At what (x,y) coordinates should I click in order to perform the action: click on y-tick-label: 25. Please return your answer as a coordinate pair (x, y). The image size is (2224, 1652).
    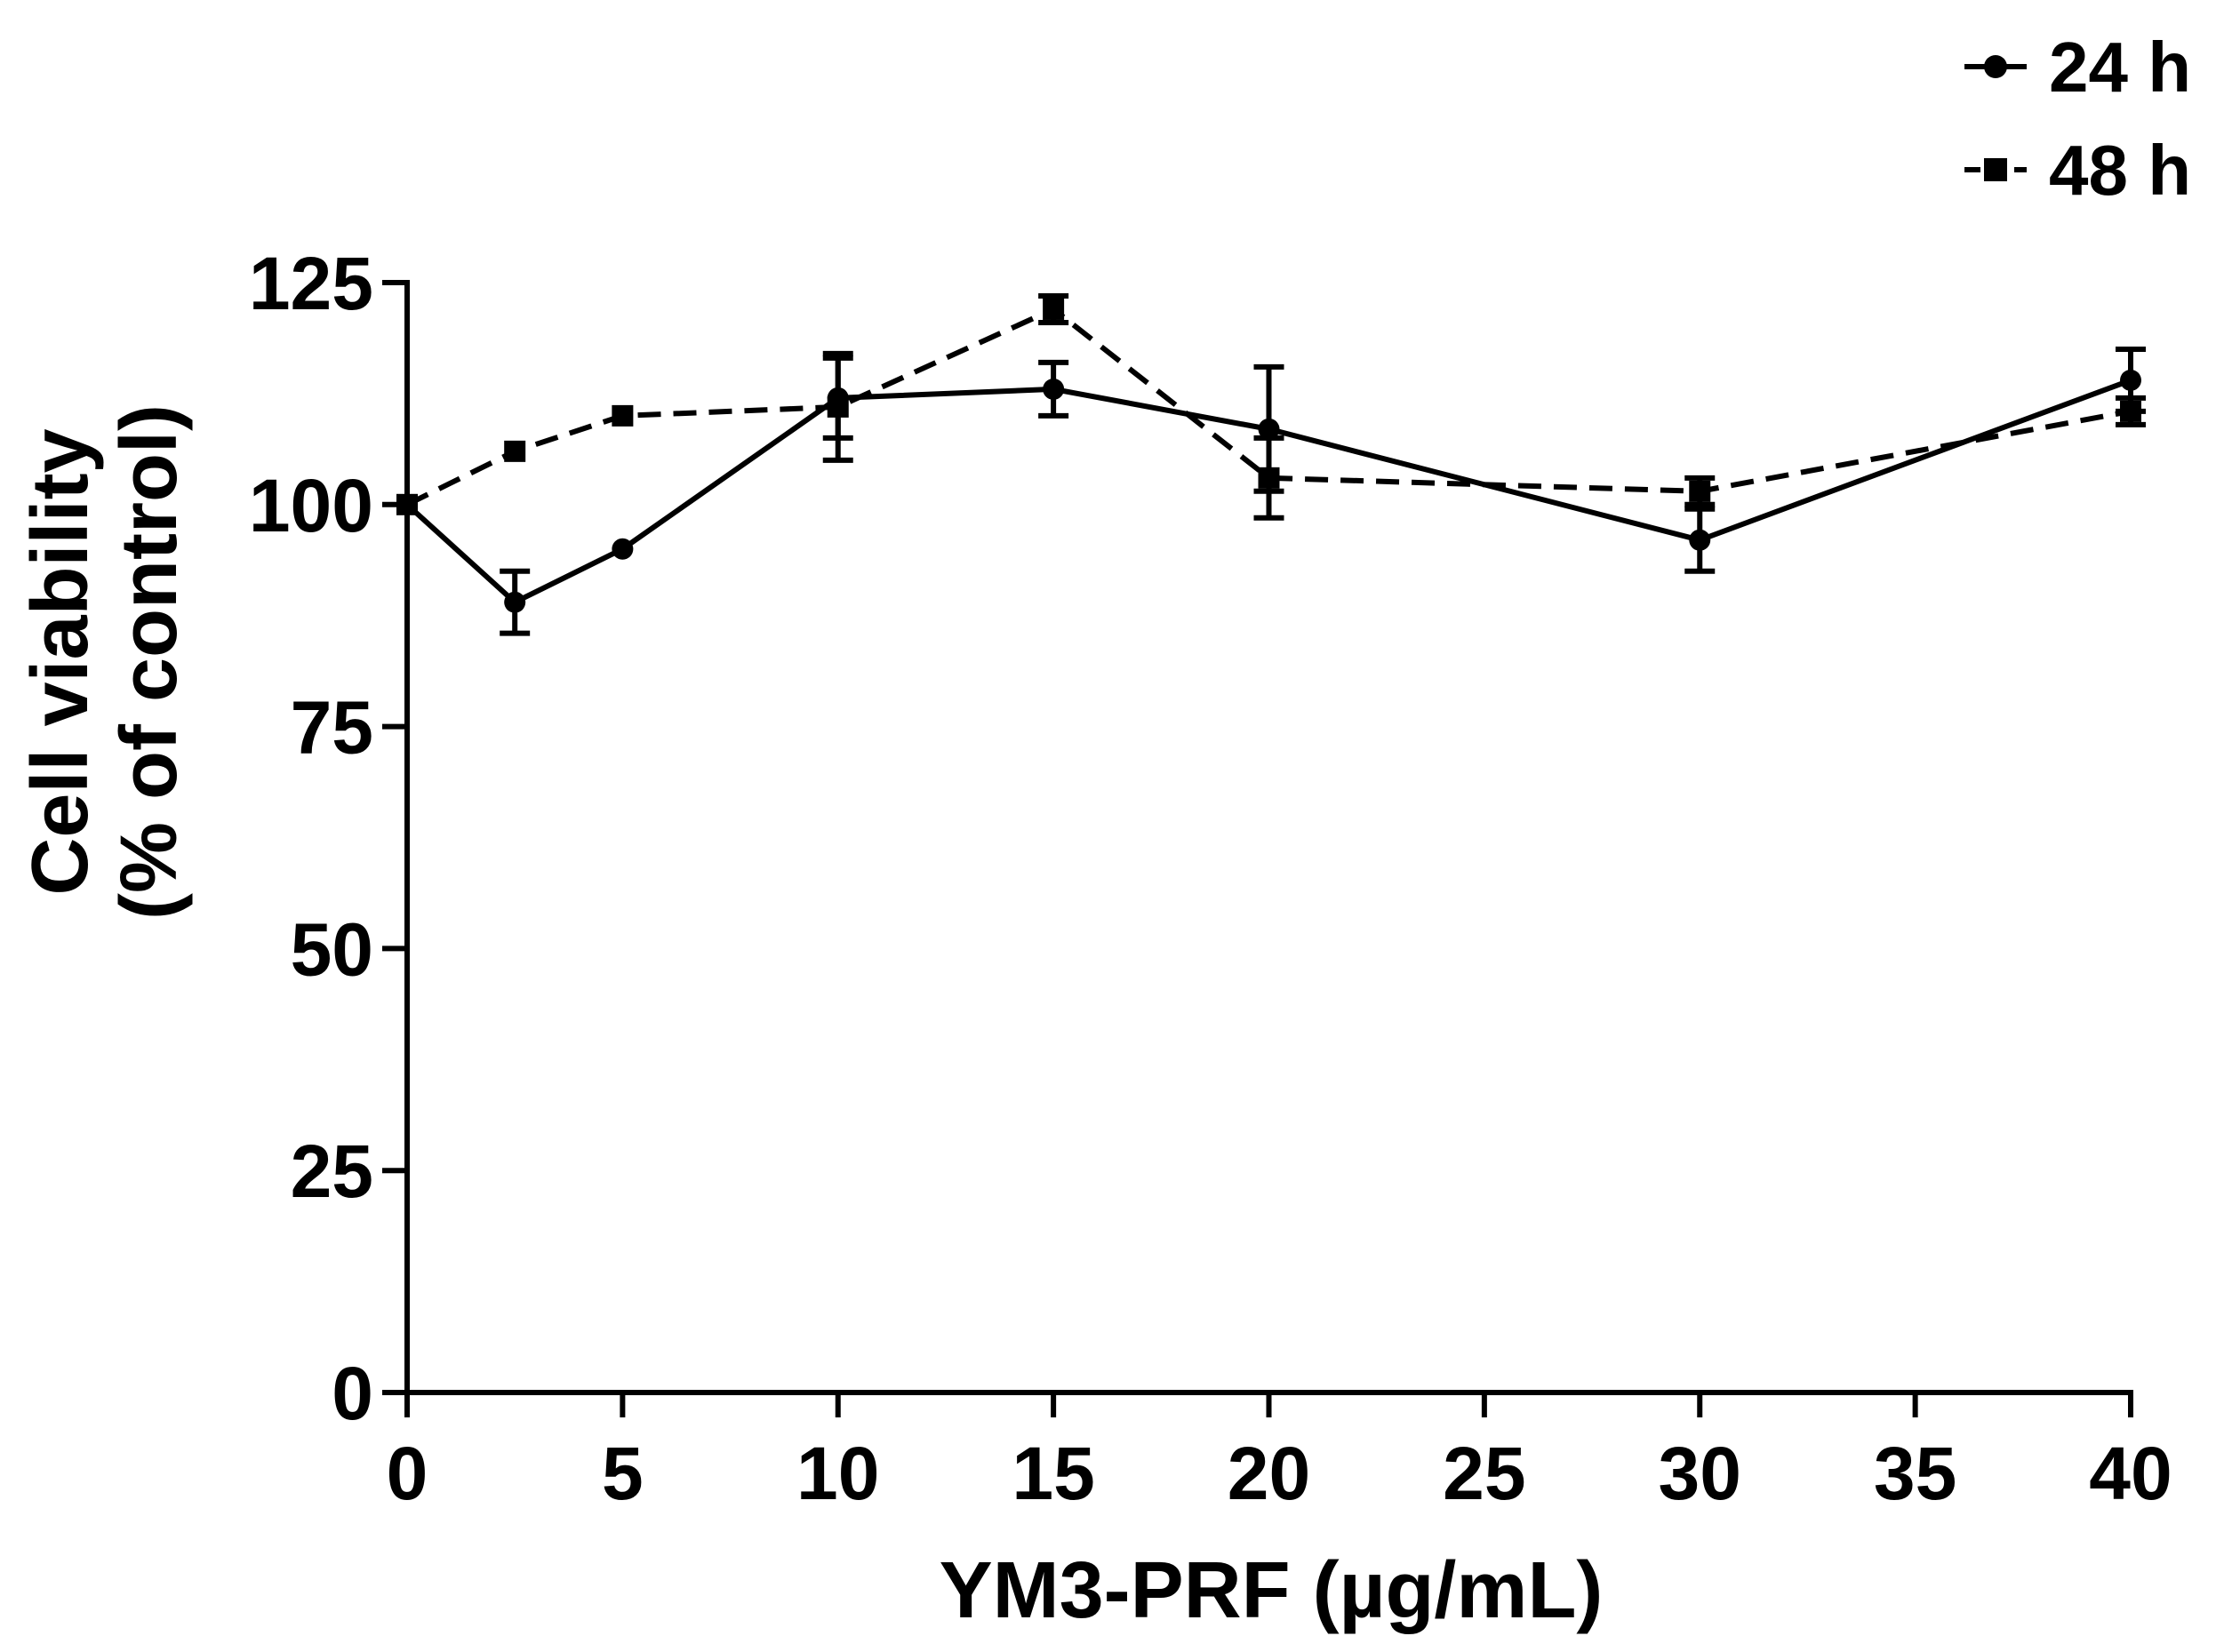
    Looking at the image, I should click on (332, 1171).